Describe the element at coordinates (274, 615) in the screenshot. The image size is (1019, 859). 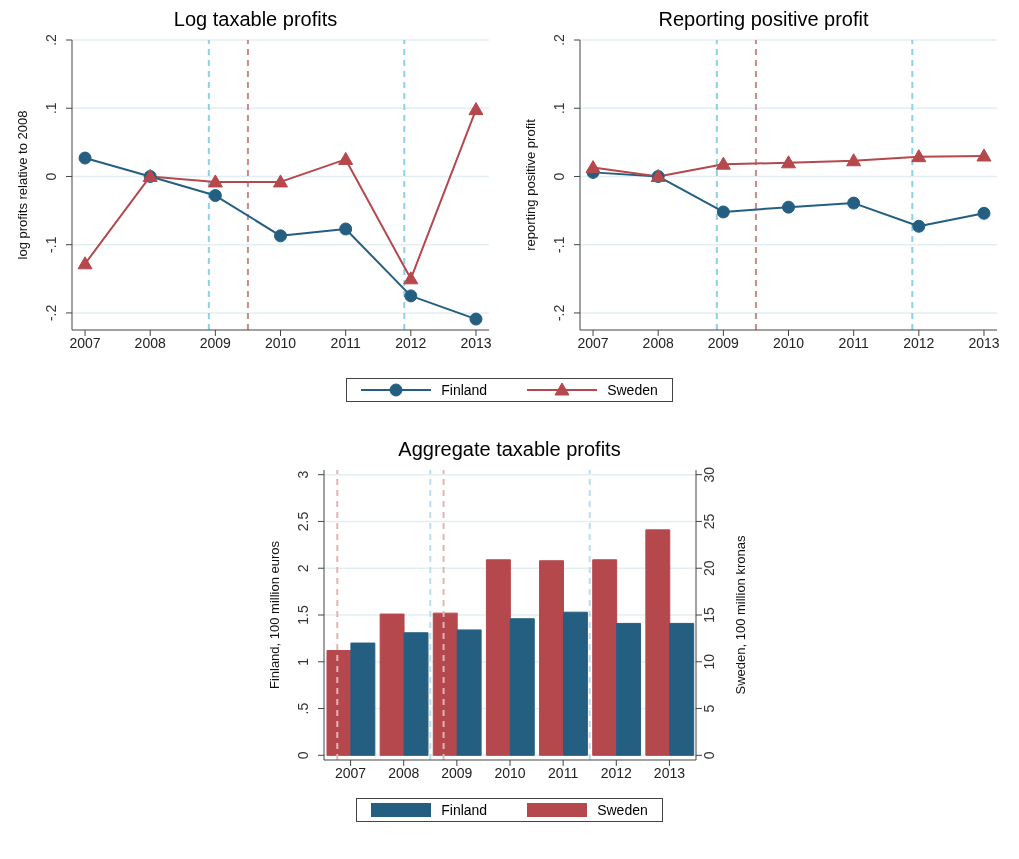
I see `y-axis-title: Finland, 100 million euros` at that location.